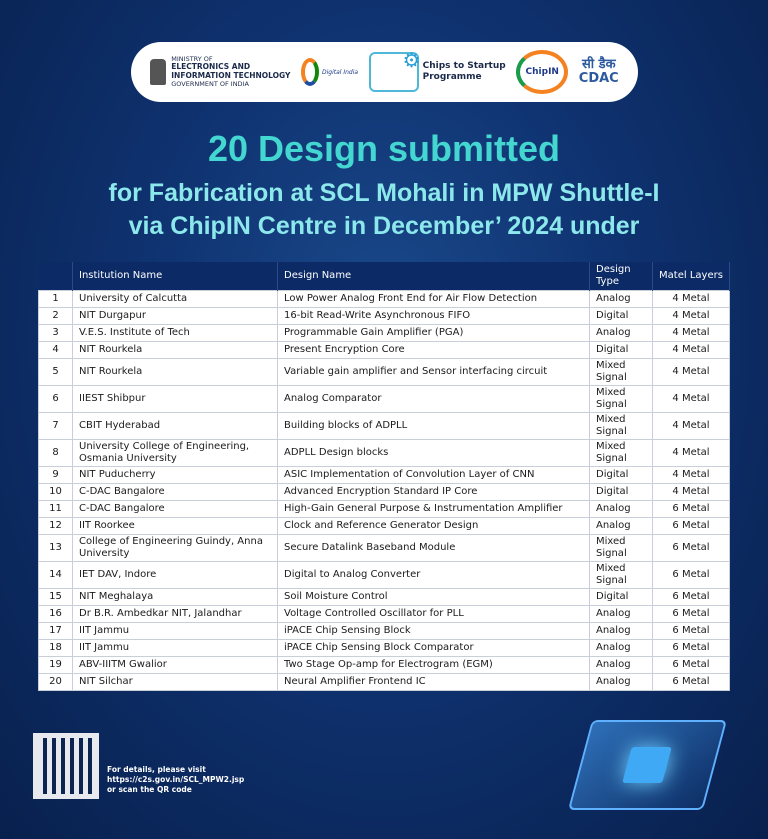 The height and width of the screenshot is (839, 768). What do you see at coordinates (621, 276) in the screenshot?
I see `col-type: Design Type` at bounding box center [621, 276].